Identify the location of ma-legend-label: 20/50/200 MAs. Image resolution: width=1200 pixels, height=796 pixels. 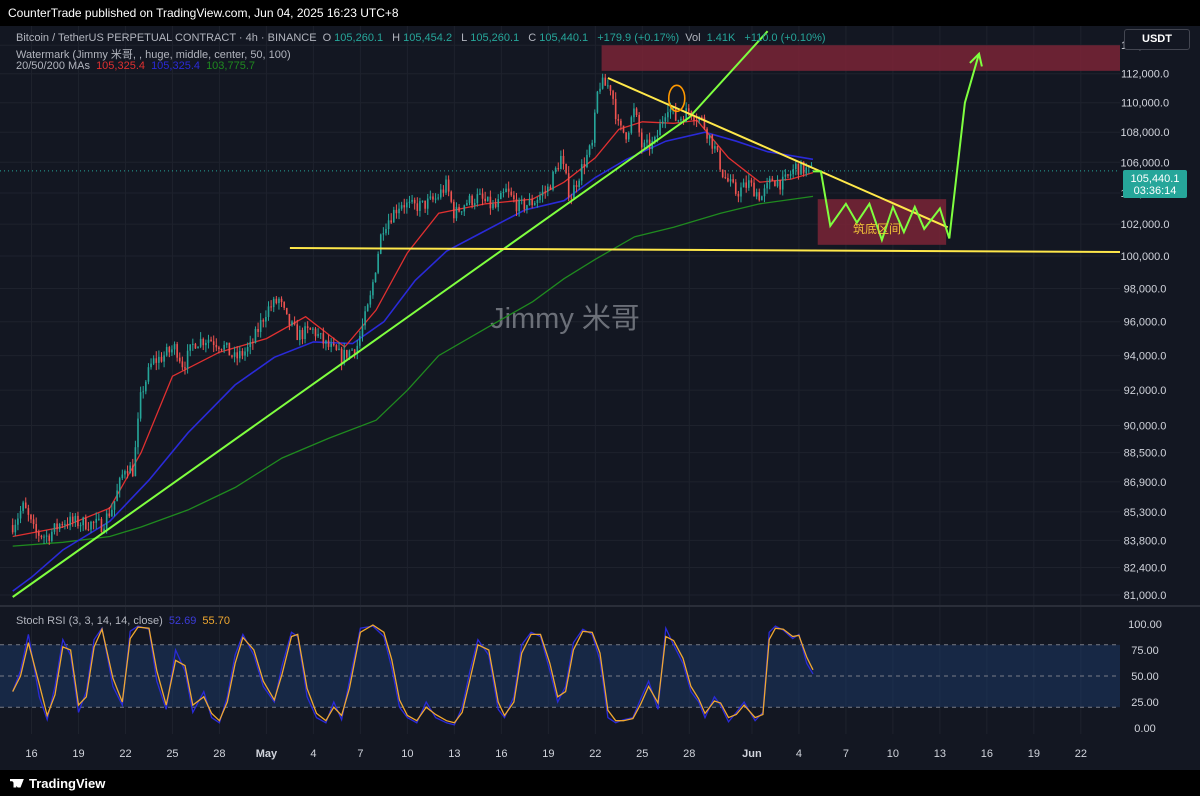
(53, 66).